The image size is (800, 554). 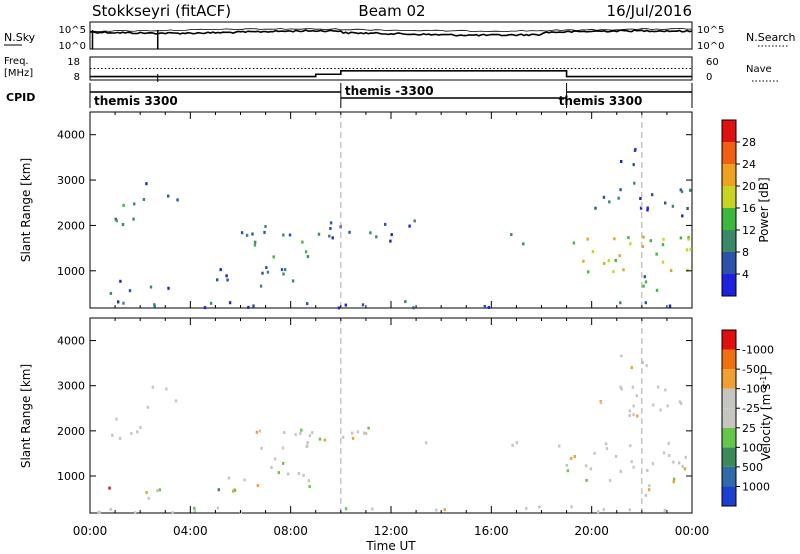 What do you see at coordinates (758, 350) in the screenshot?
I see `colorbar-label: -1000` at bounding box center [758, 350].